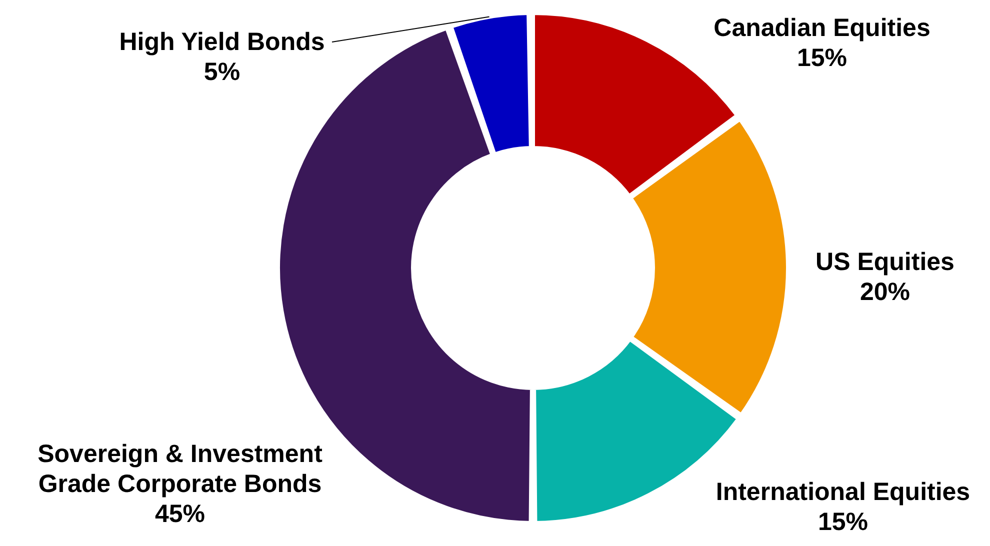 This screenshot has height=546, width=990. What do you see at coordinates (180, 514) in the screenshot?
I see `data-label: 45%` at bounding box center [180, 514].